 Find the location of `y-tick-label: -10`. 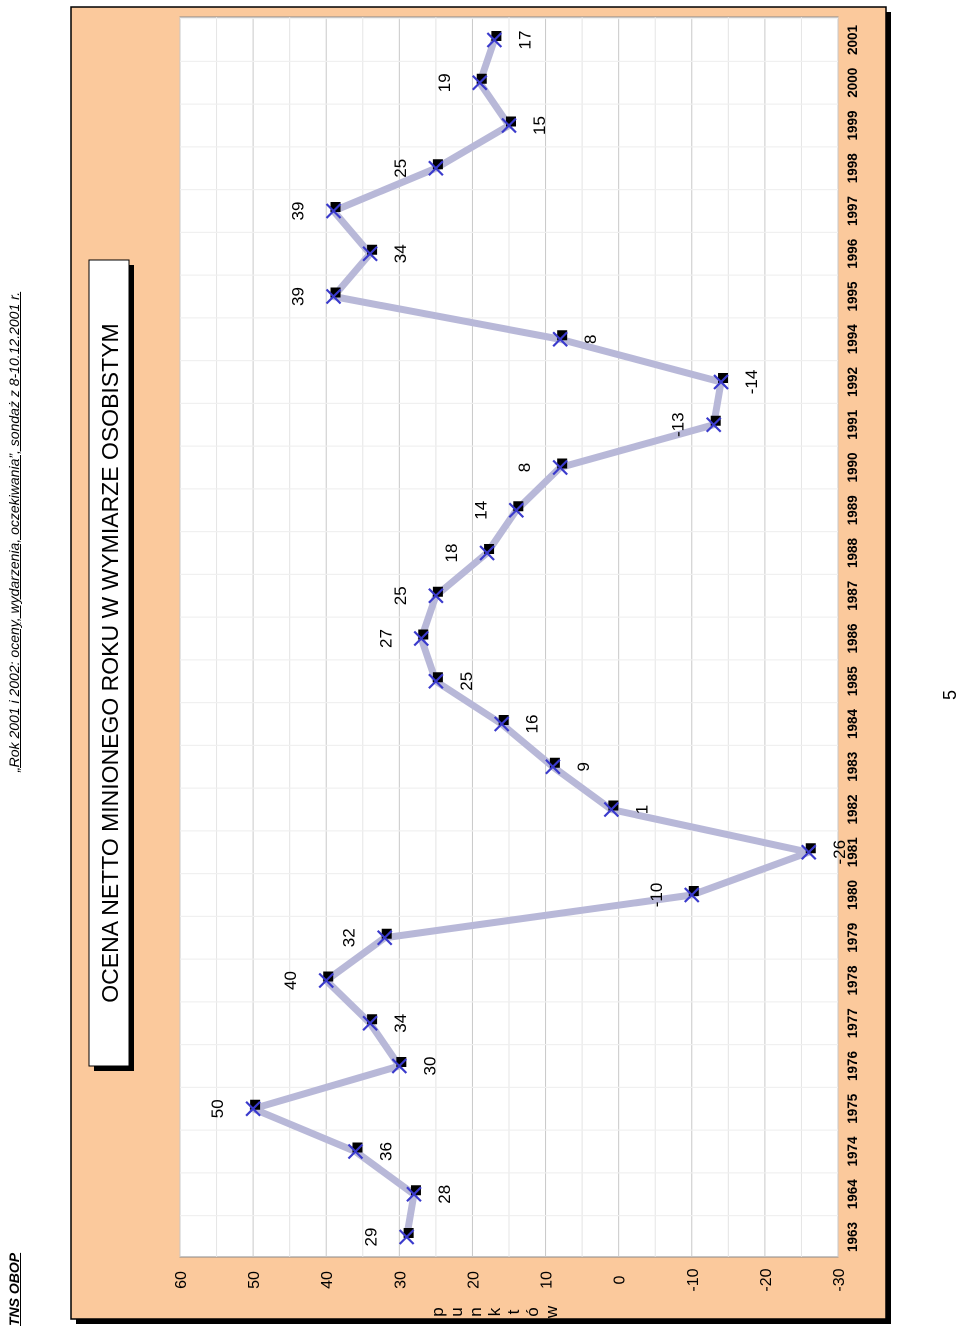

y-tick-label: -10 is located at coordinates (693, 1279).